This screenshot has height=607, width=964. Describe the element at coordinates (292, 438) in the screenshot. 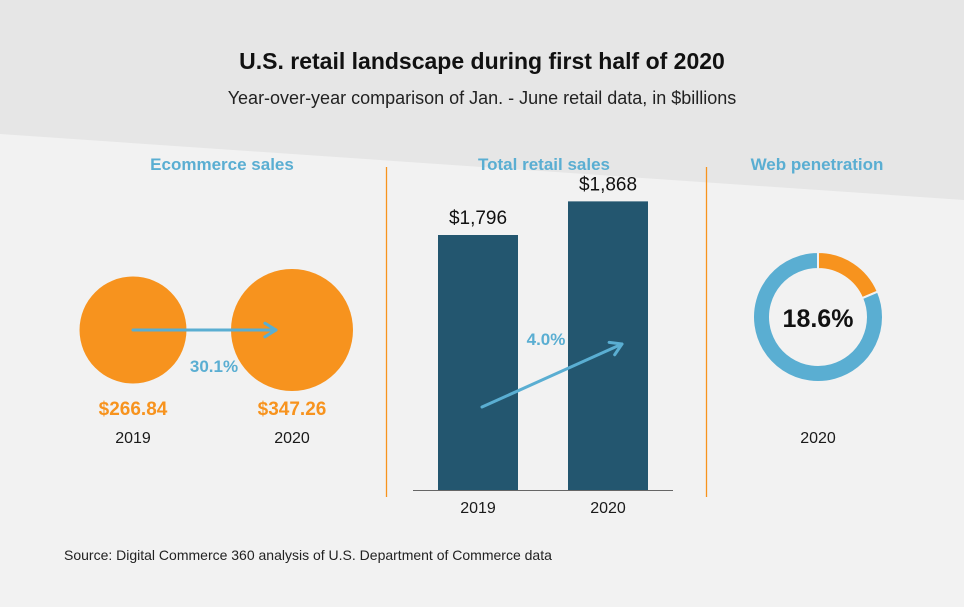

I see `ecommerce-year-label: 2020` at that location.